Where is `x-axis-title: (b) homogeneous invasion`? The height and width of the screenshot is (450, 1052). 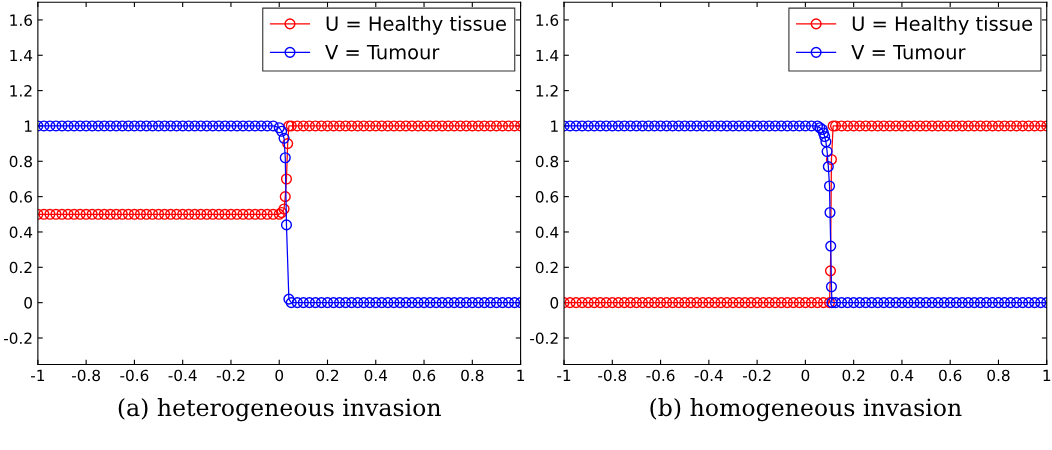 x-axis-title: (b) homogeneous invasion is located at coordinates (806, 410).